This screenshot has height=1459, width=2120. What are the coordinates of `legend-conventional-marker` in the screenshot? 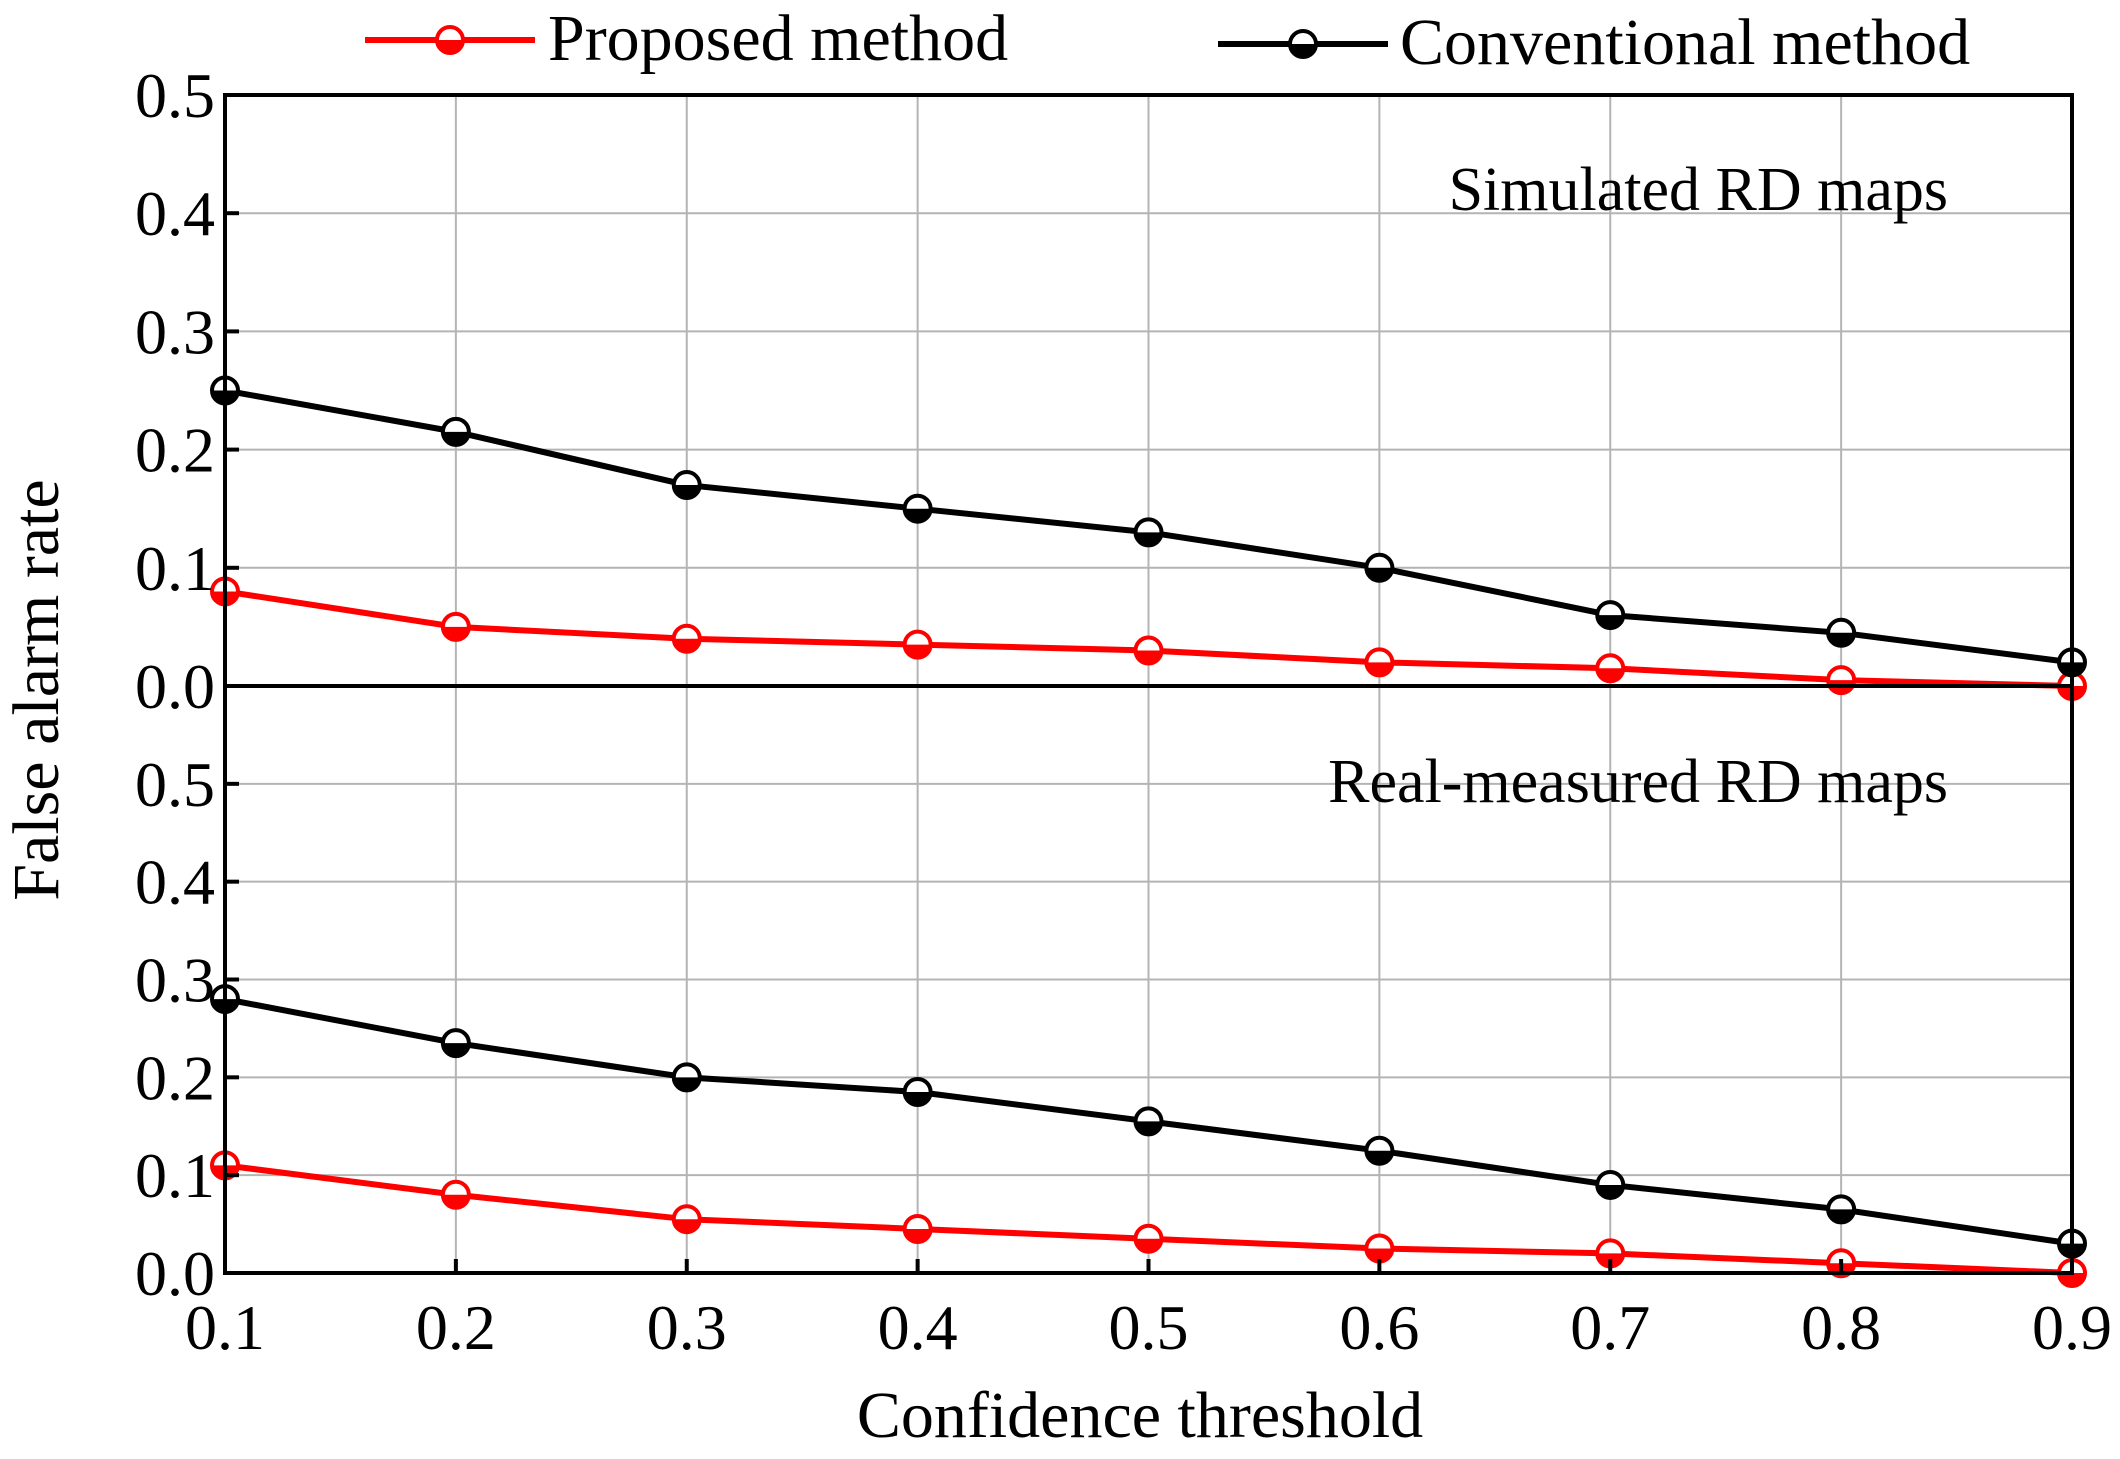 It's located at (1303, 44).